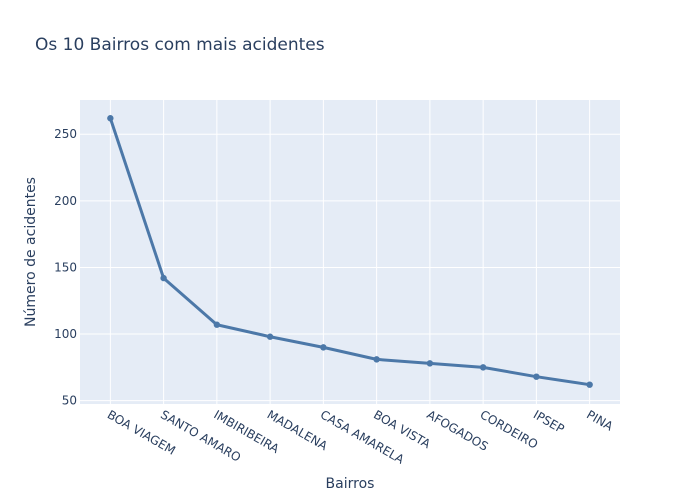  I want to click on y-tick-label: 200, so click(65, 201).